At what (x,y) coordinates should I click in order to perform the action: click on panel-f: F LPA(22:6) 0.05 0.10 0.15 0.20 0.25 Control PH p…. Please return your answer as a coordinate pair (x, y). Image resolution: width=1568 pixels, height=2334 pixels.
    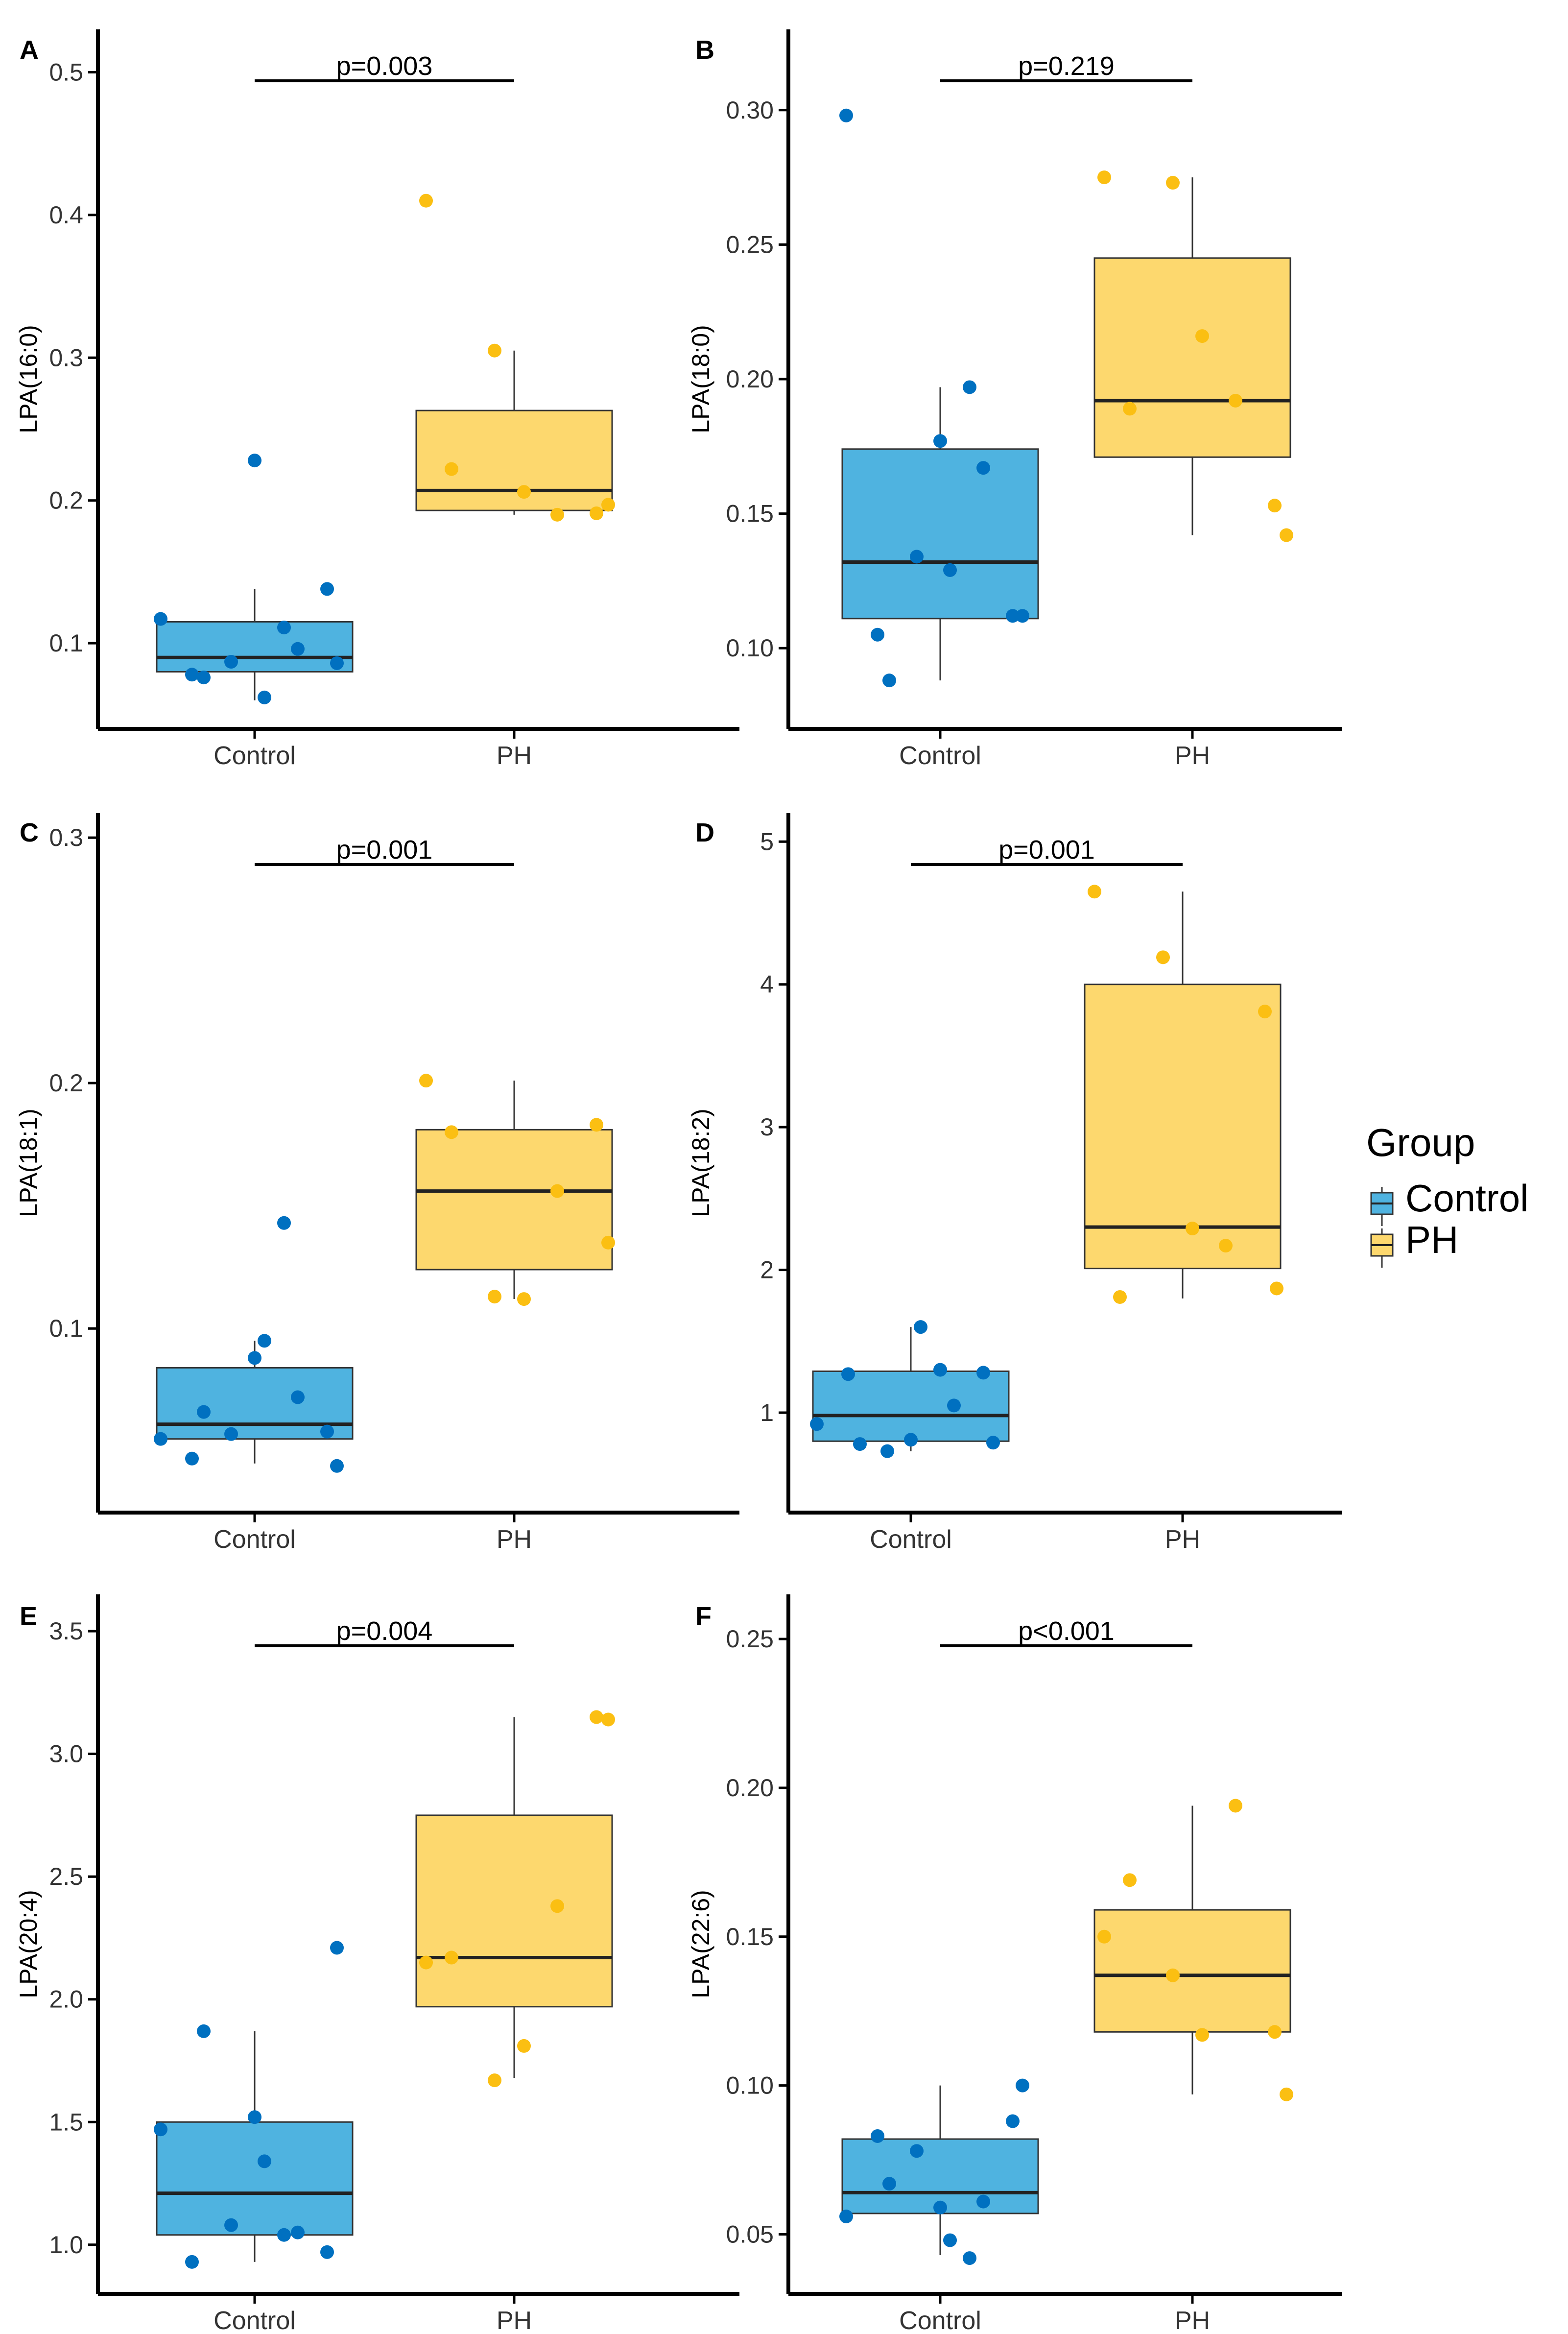
    Looking at the image, I should click on (1014, 1964).